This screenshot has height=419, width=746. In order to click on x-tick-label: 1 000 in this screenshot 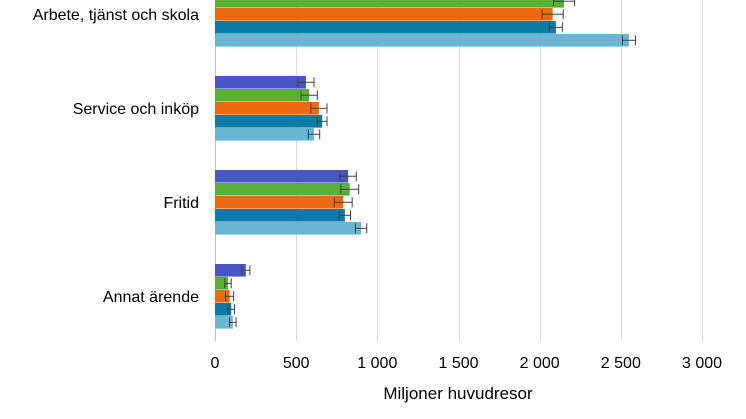, I will do `click(377, 363)`.